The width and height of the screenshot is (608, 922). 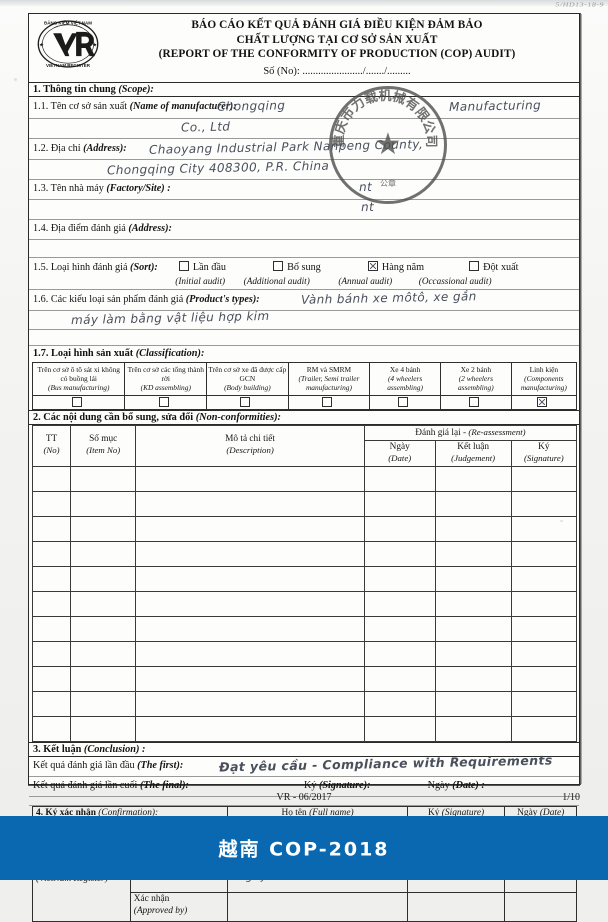 I want to click on confirmation-date-approved, so click(x=540, y=907).